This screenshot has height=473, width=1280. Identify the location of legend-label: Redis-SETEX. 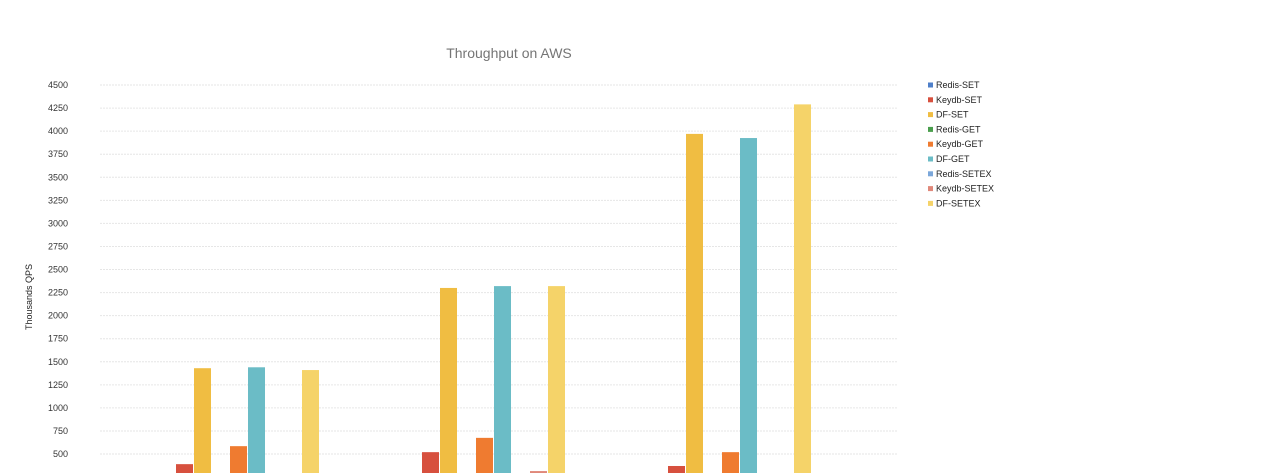
(964, 174).